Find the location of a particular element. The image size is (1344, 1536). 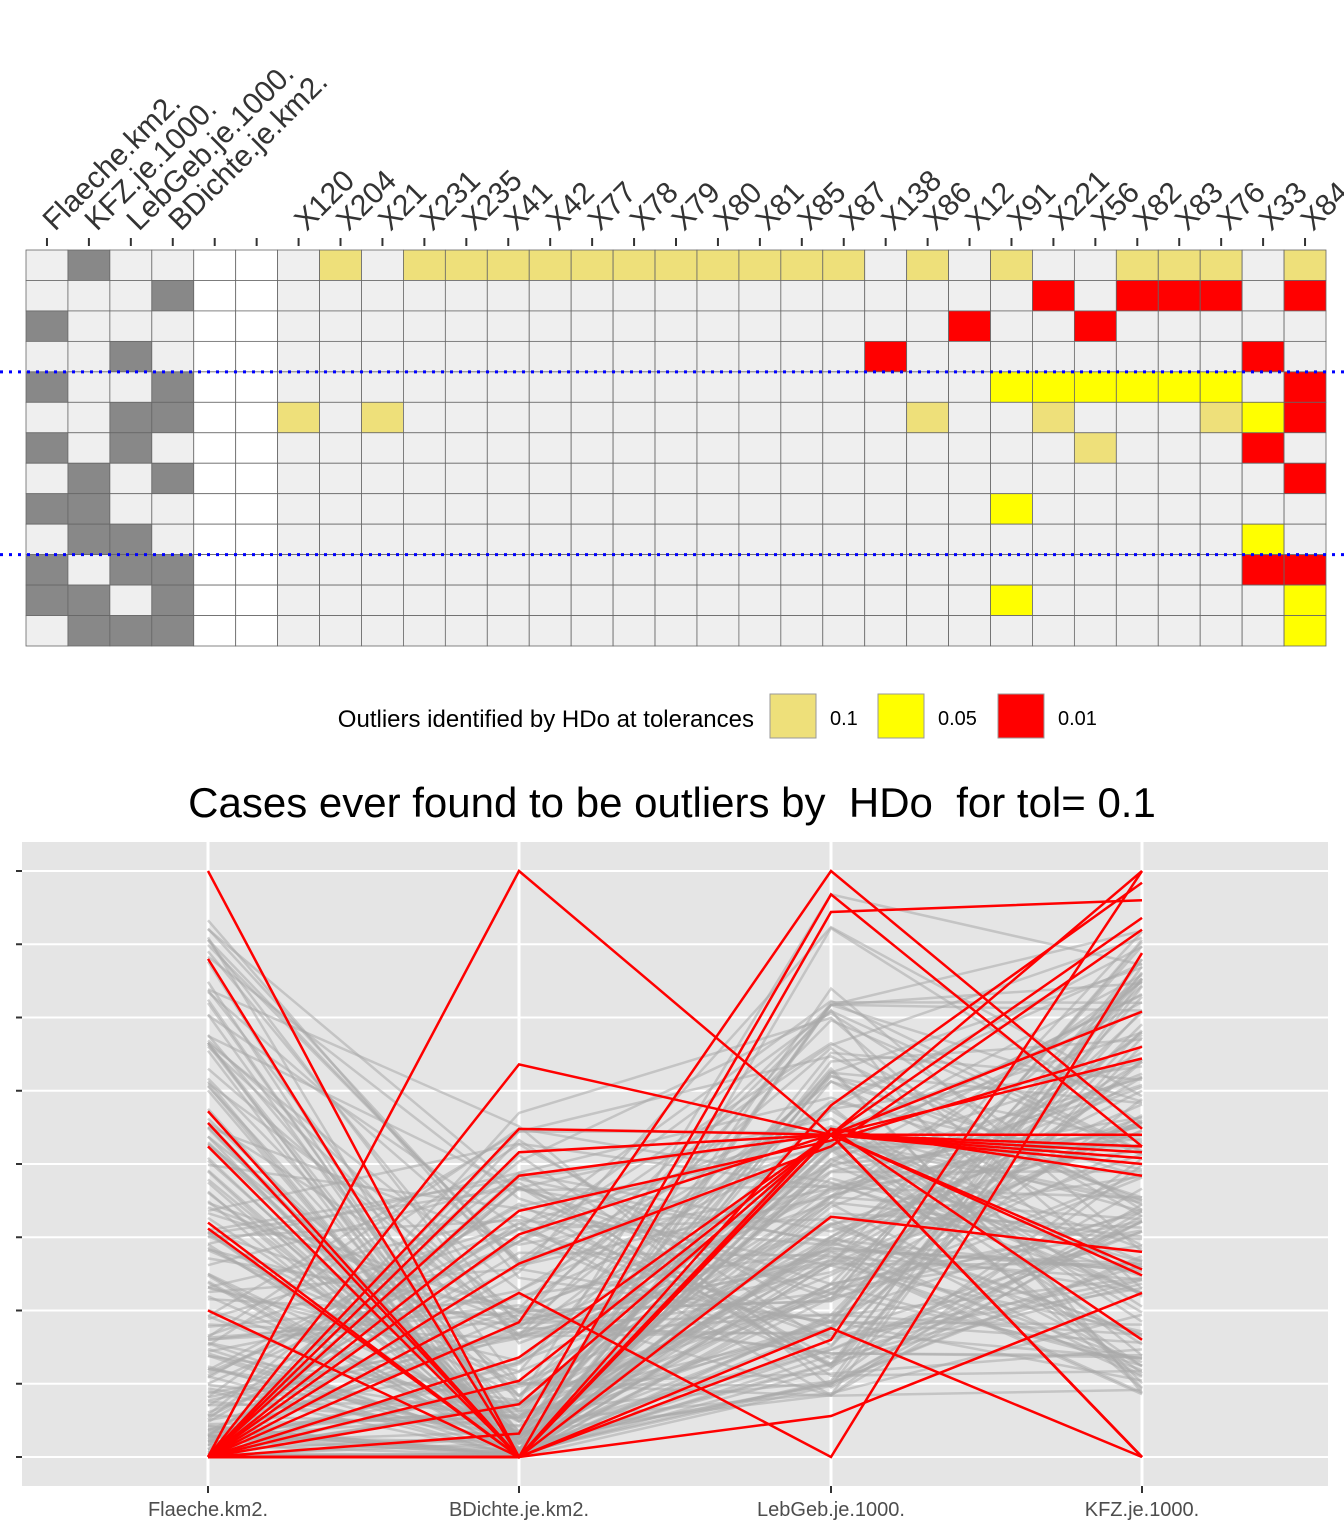

x-axis-label: BDichte.je.km2. is located at coordinates (519, 1510).